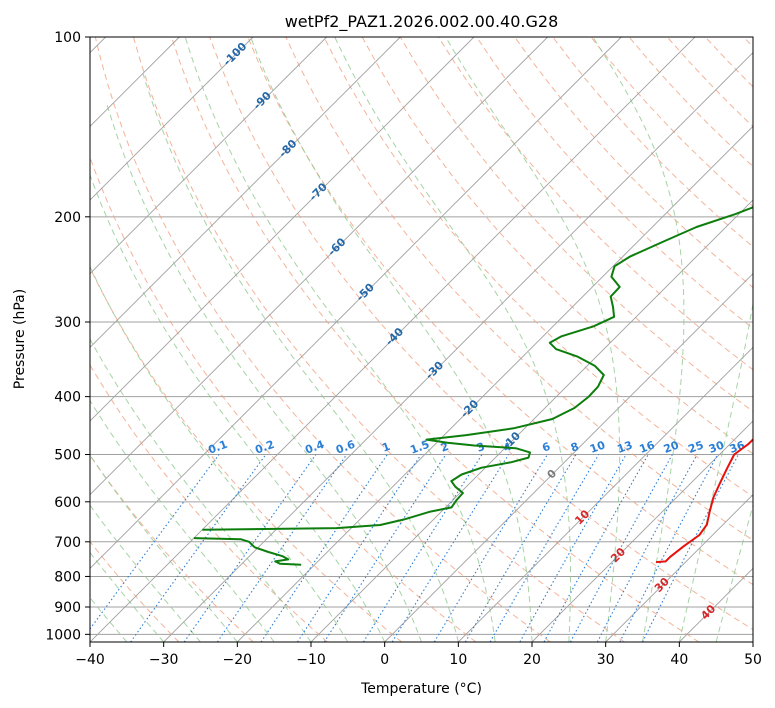 Image resolution: width=775 pixels, height=708 pixels. What do you see at coordinates (314, 447) in the screenshot?
I see `mixing-ratio-label: 0.4` at bounding box center [314, 447].